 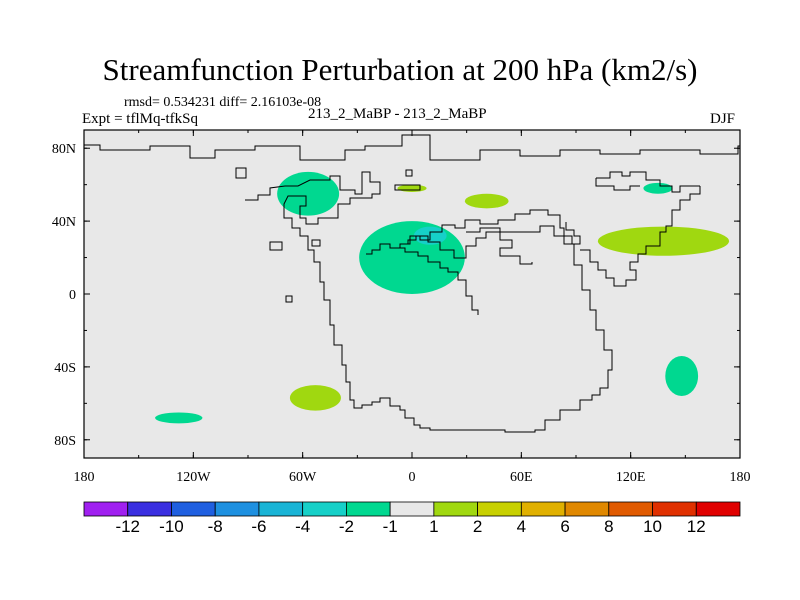 What do you see at coordinates (65, 441) in the screenshot?
I see `y-tick-label: 80S` at bounding box center [65, 441].